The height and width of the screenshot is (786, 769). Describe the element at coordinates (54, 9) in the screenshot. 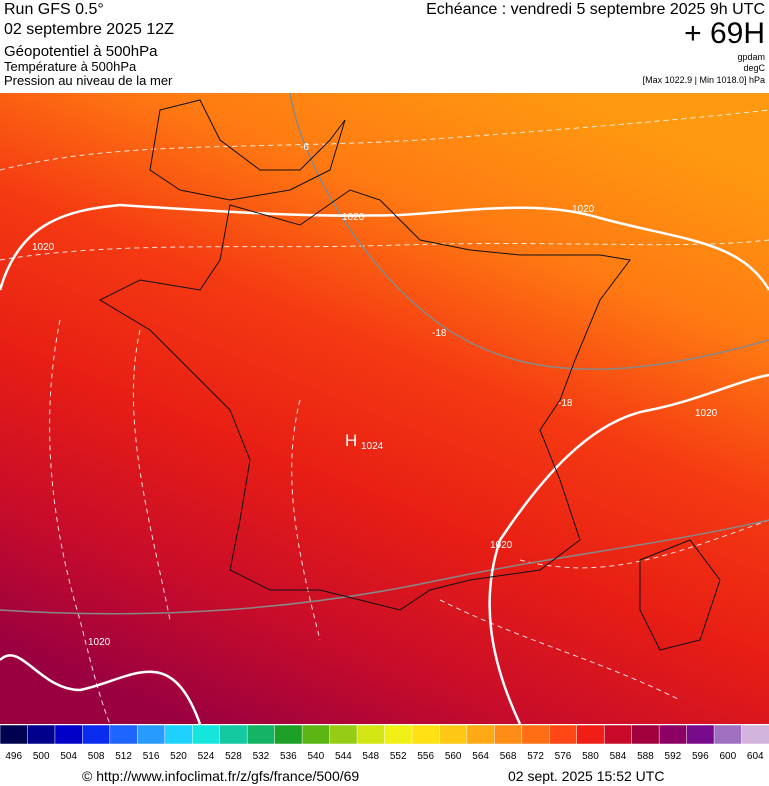

I see `run-title: Run GFS 0.5°` at that location.